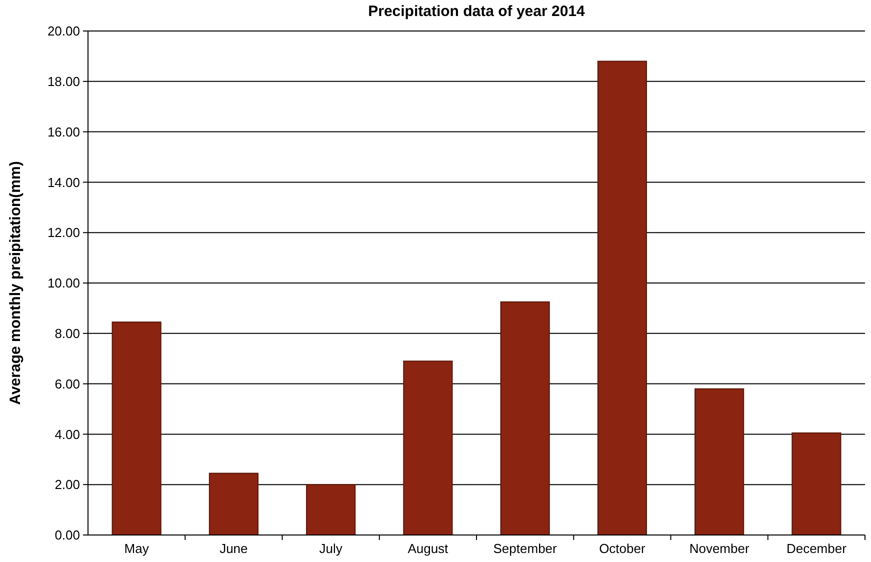  I want to click on y-axis-title: Average monthly preipitation(mm), so click(15, 283).